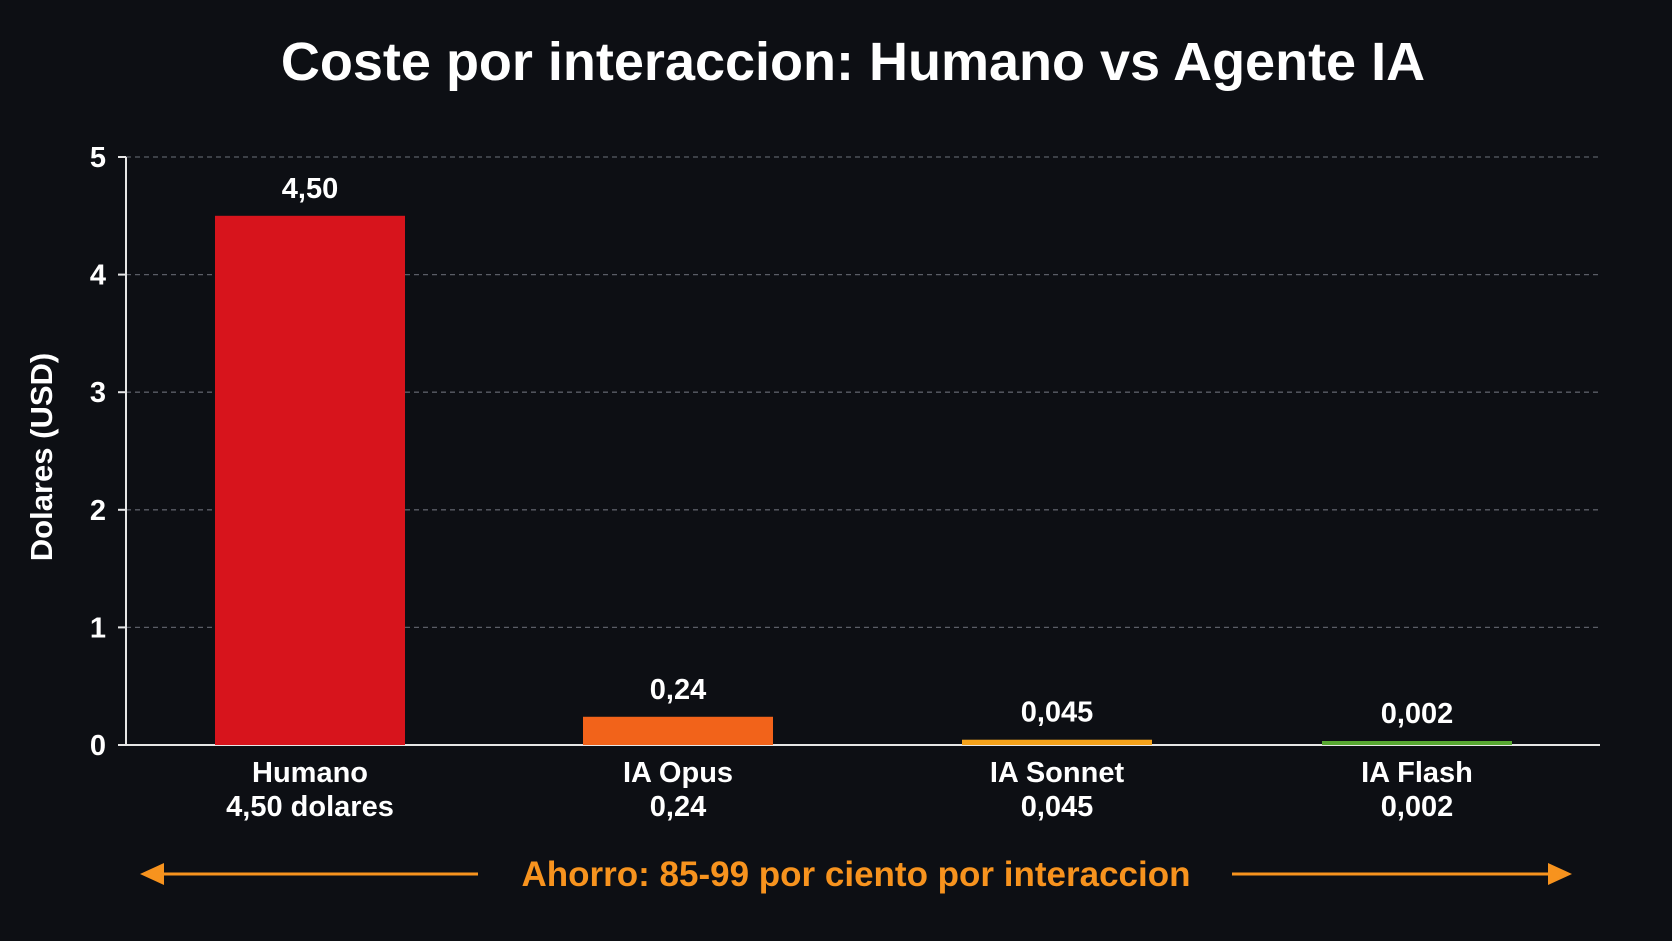 This screenshot has width=1672, height=941. What do you see at coordinates (678, 773) in the screenshot?
I see `x-tick-label: IA Opus` at bounding box center [678, 773].